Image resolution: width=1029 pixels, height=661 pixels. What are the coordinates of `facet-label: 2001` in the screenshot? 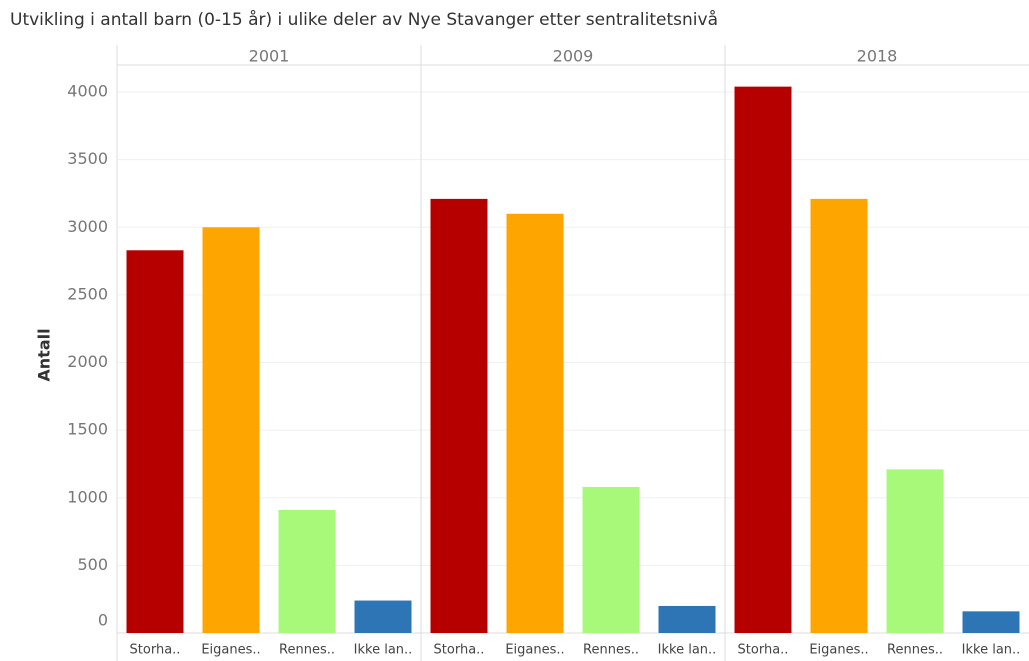 It's located at (269, 56).